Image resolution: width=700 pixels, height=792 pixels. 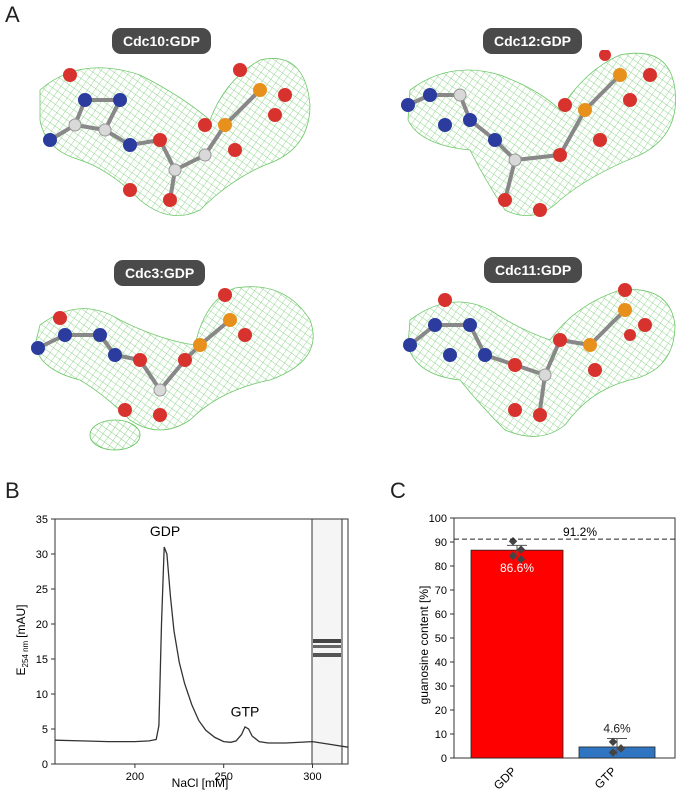 I want to click on elution-trace, so click(x=201, y=647).